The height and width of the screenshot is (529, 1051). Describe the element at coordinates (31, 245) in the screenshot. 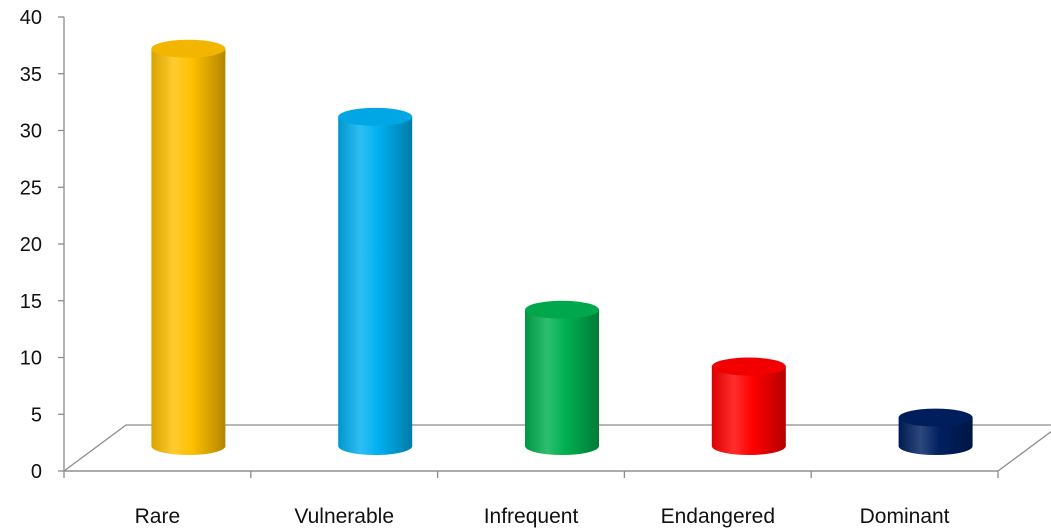

I see `y-tick-label: 20` at that location.